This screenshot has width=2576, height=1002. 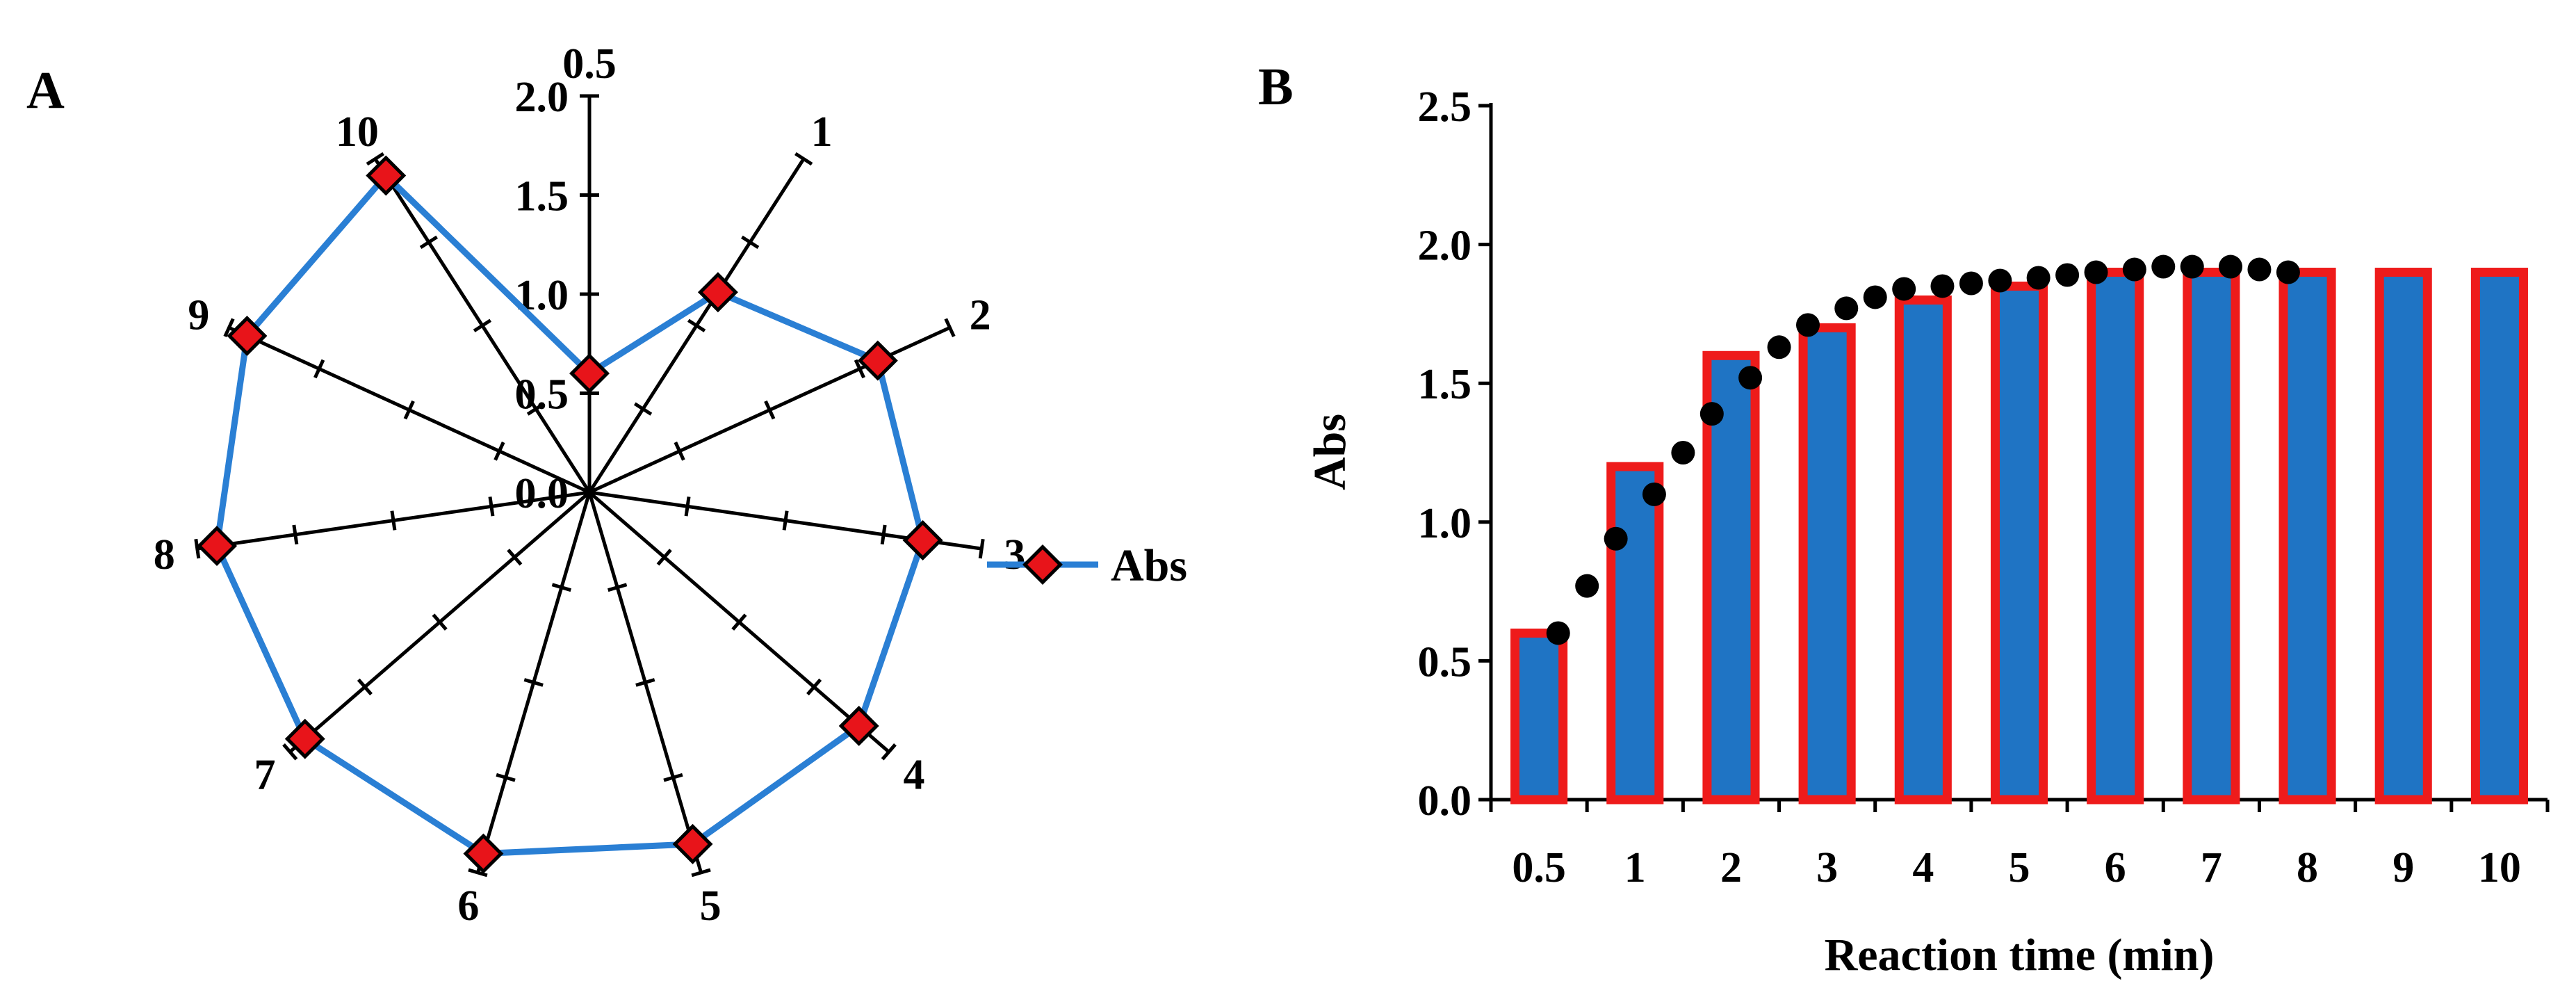 What do you see at coordinates (2020, 955) in the screenshot?
I see `x-axis-label: Reaction time (min)` at bounding box center [2020, 955].